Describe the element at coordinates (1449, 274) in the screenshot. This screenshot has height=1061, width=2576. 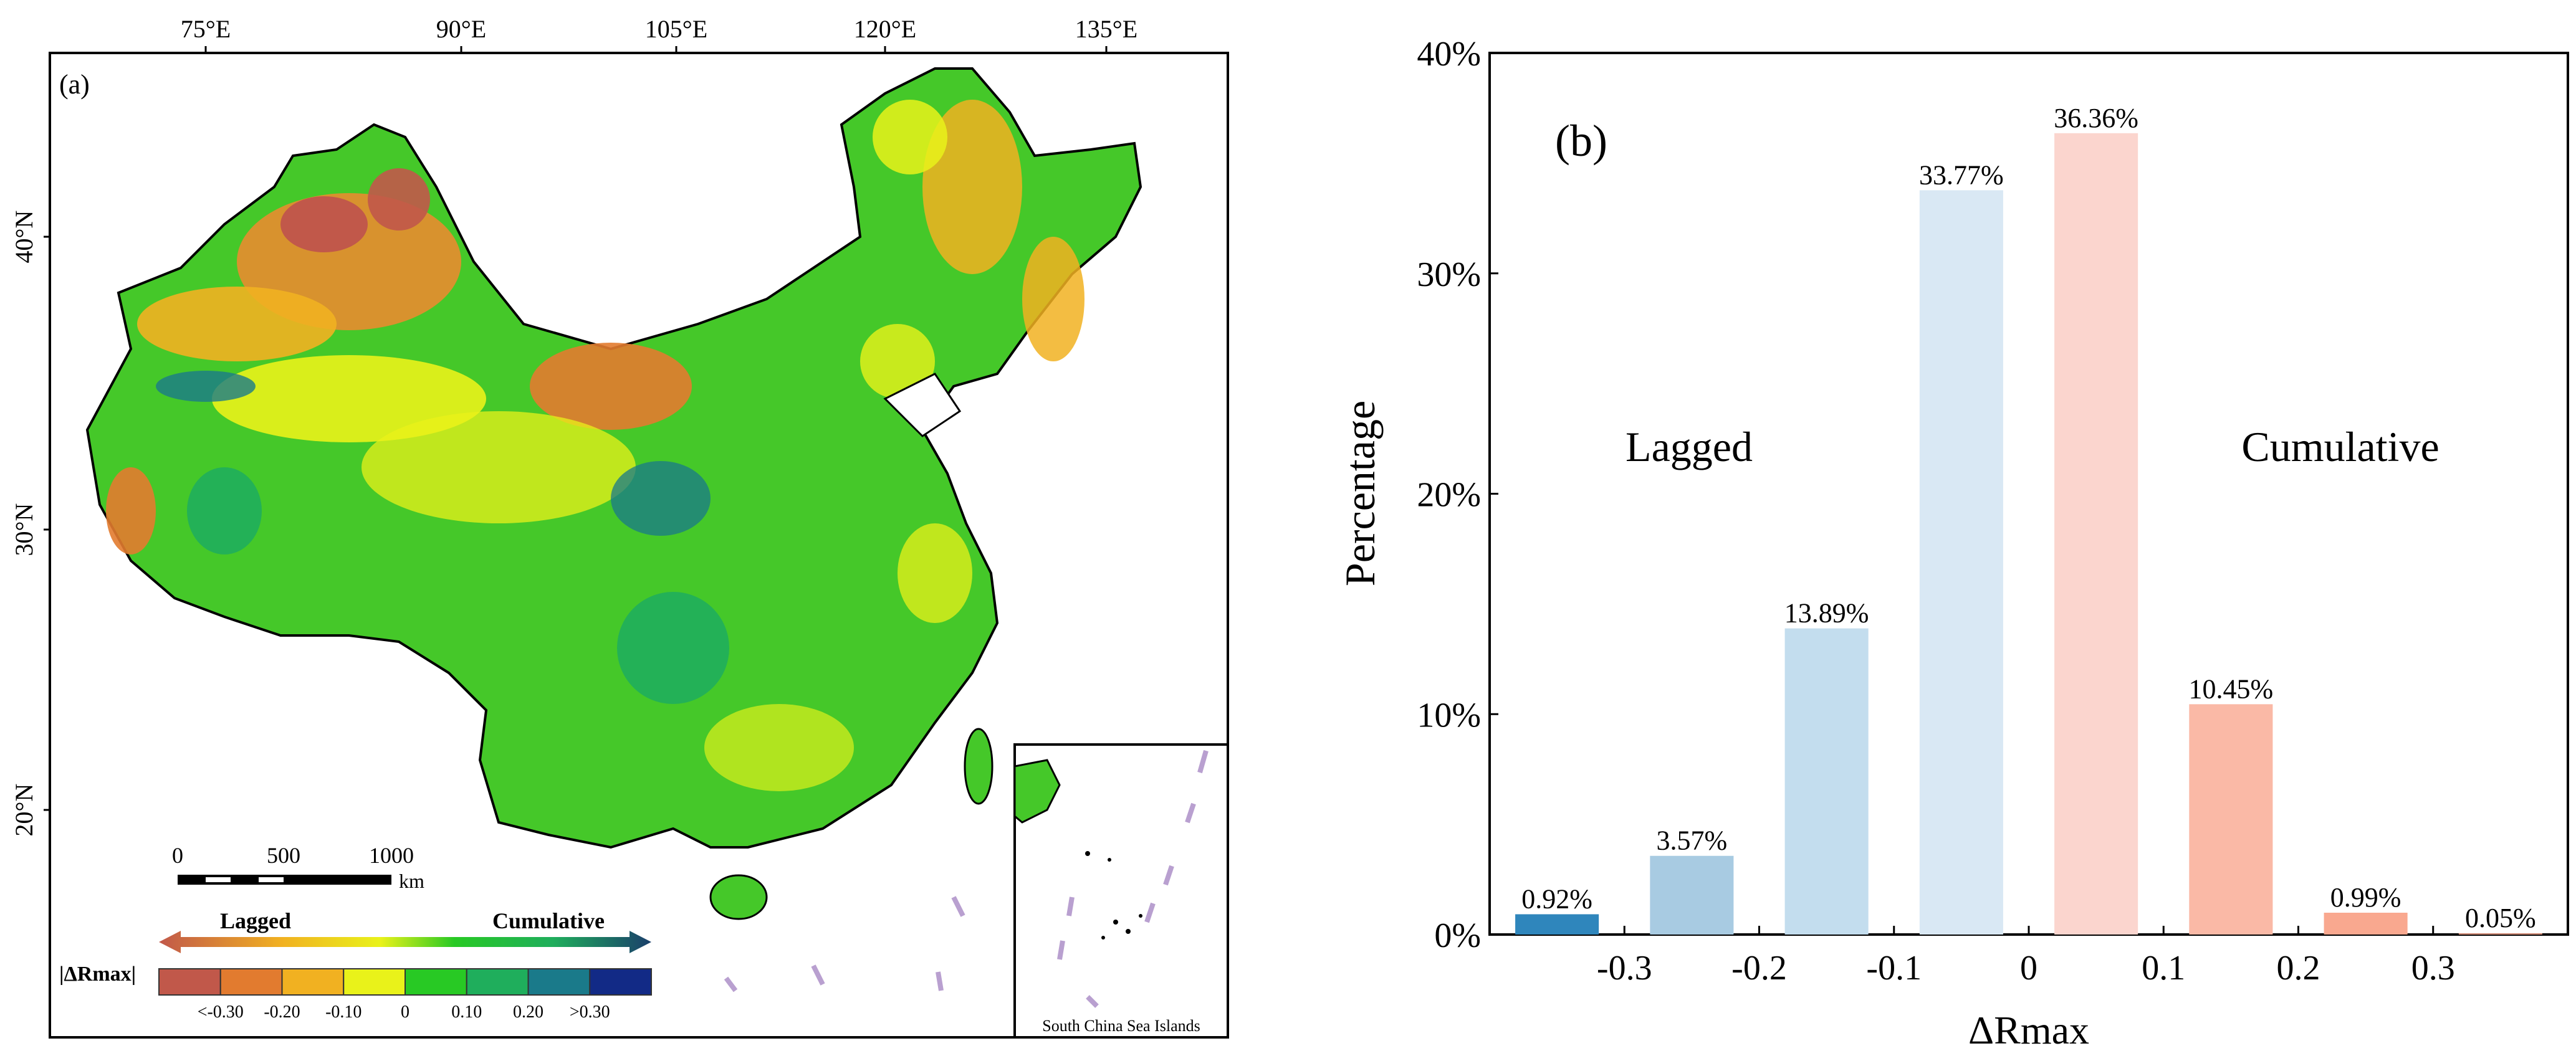
I see `y-tick-label: 30%` at that location.